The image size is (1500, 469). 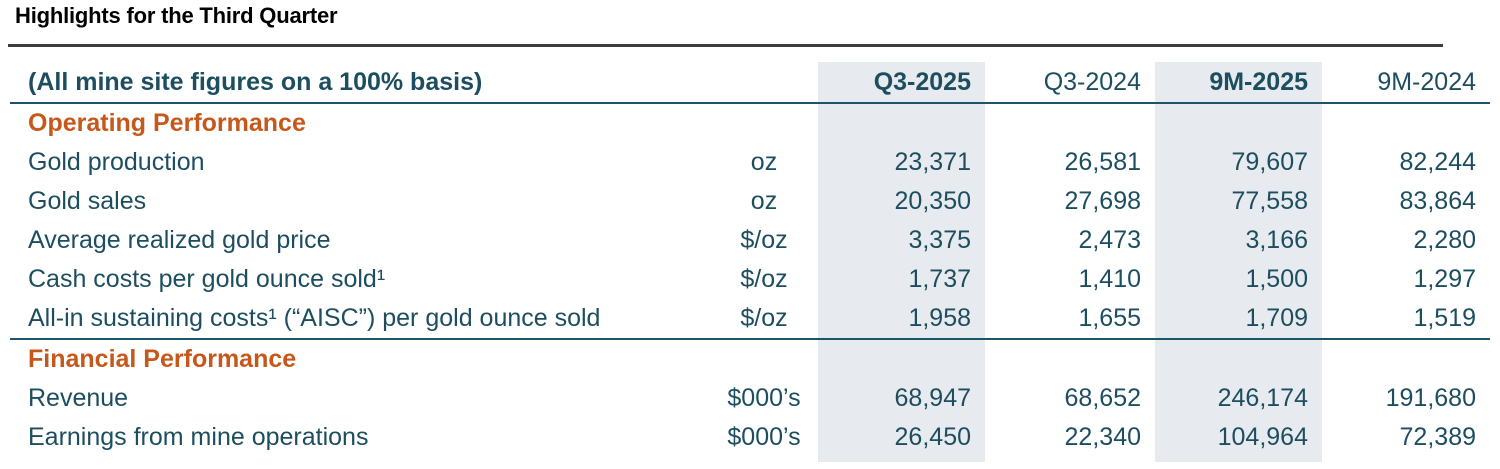 I want to click on section-title: Operating Performance, so click(x=167, y=123).